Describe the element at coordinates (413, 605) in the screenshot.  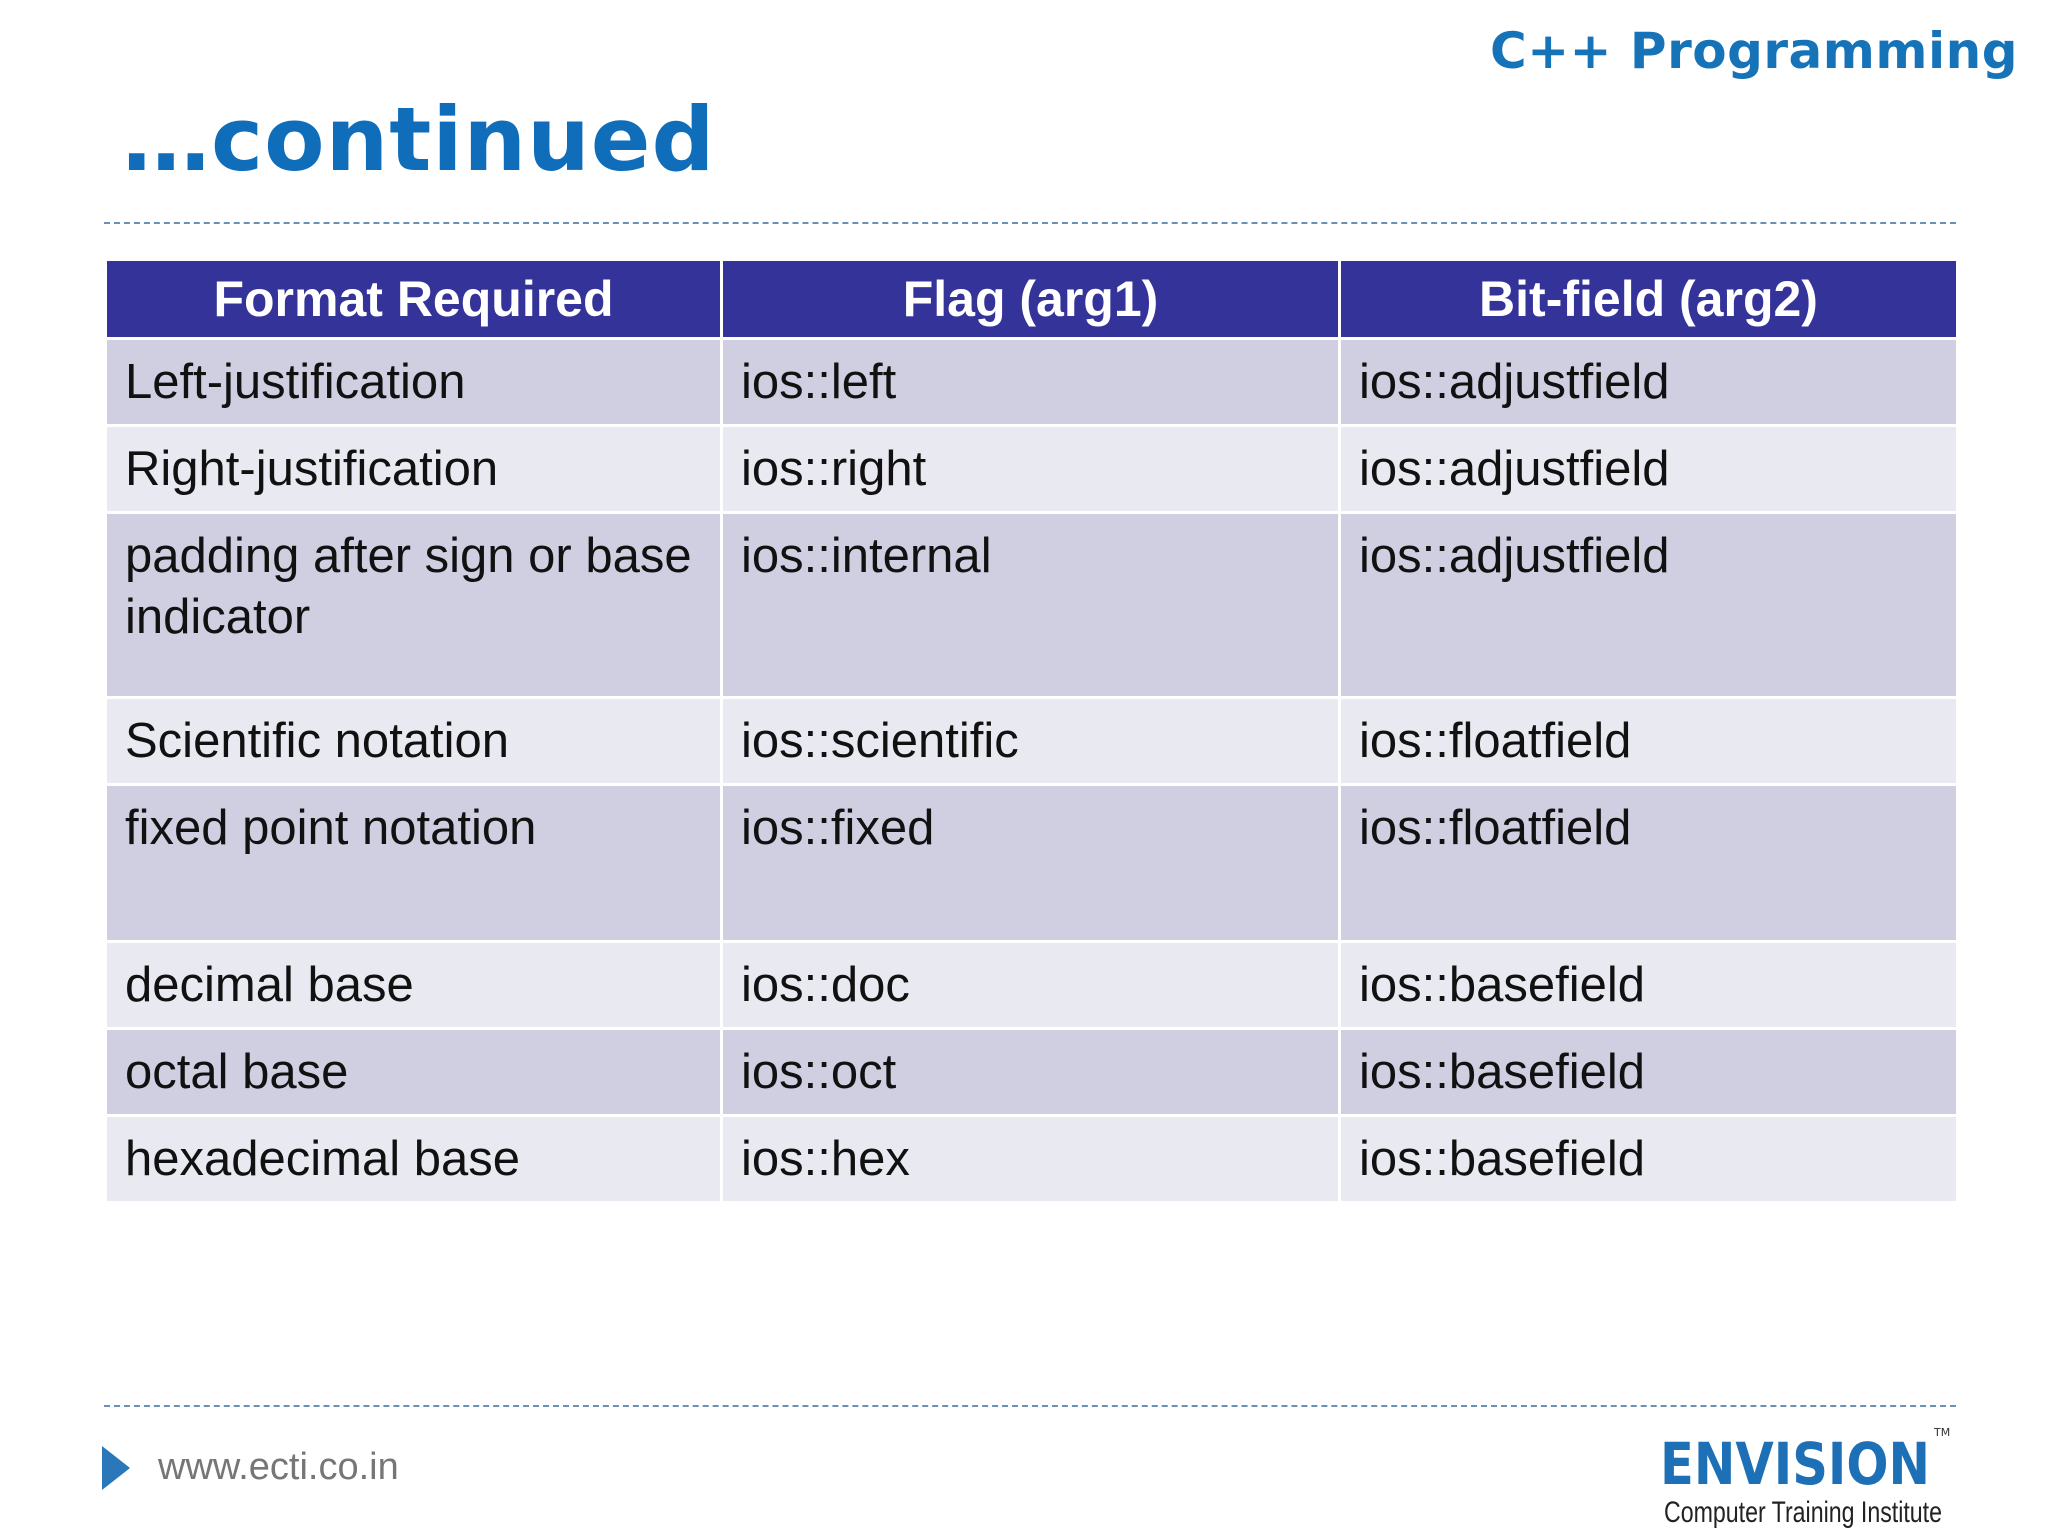
I see `format-cell: padding after sign or base indicator` at that location.